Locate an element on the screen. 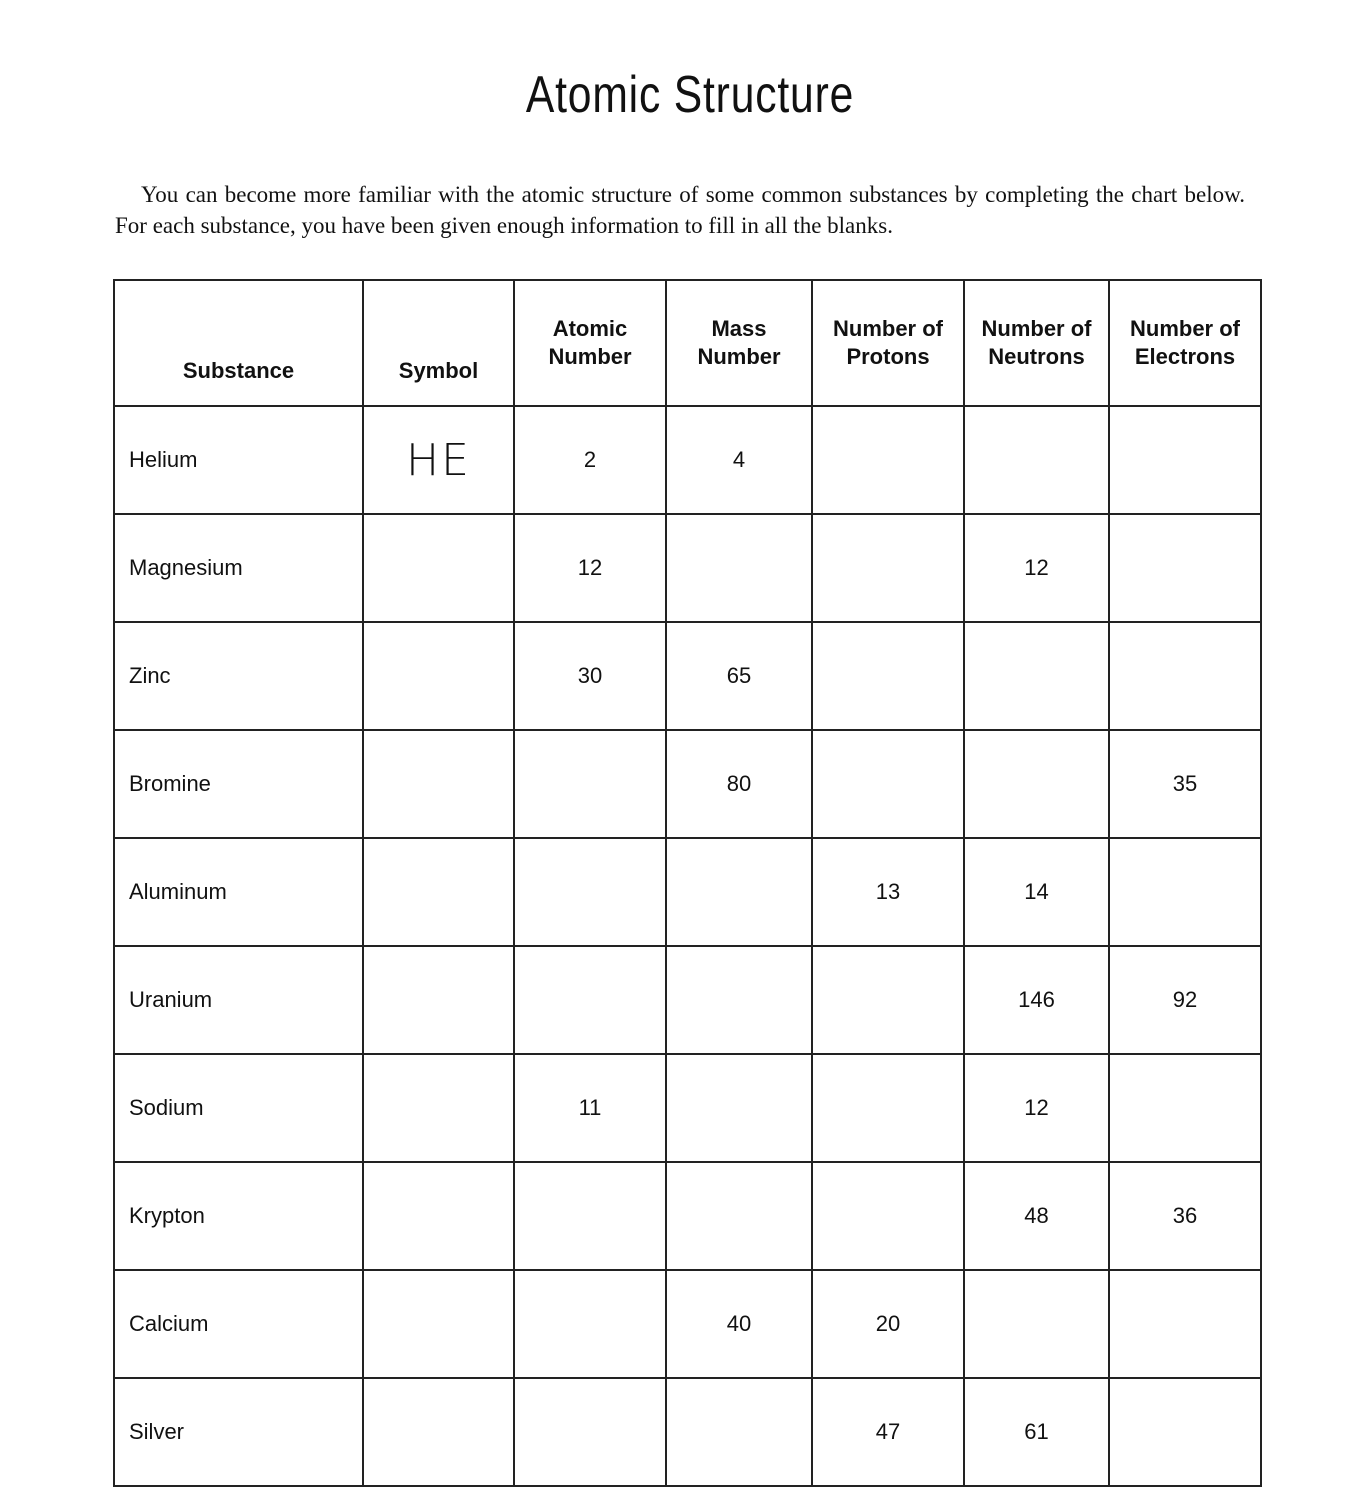 The width and height of the screenshot is (1355, 1500). value-cell: 14 is located at coordinates (1036, 892).